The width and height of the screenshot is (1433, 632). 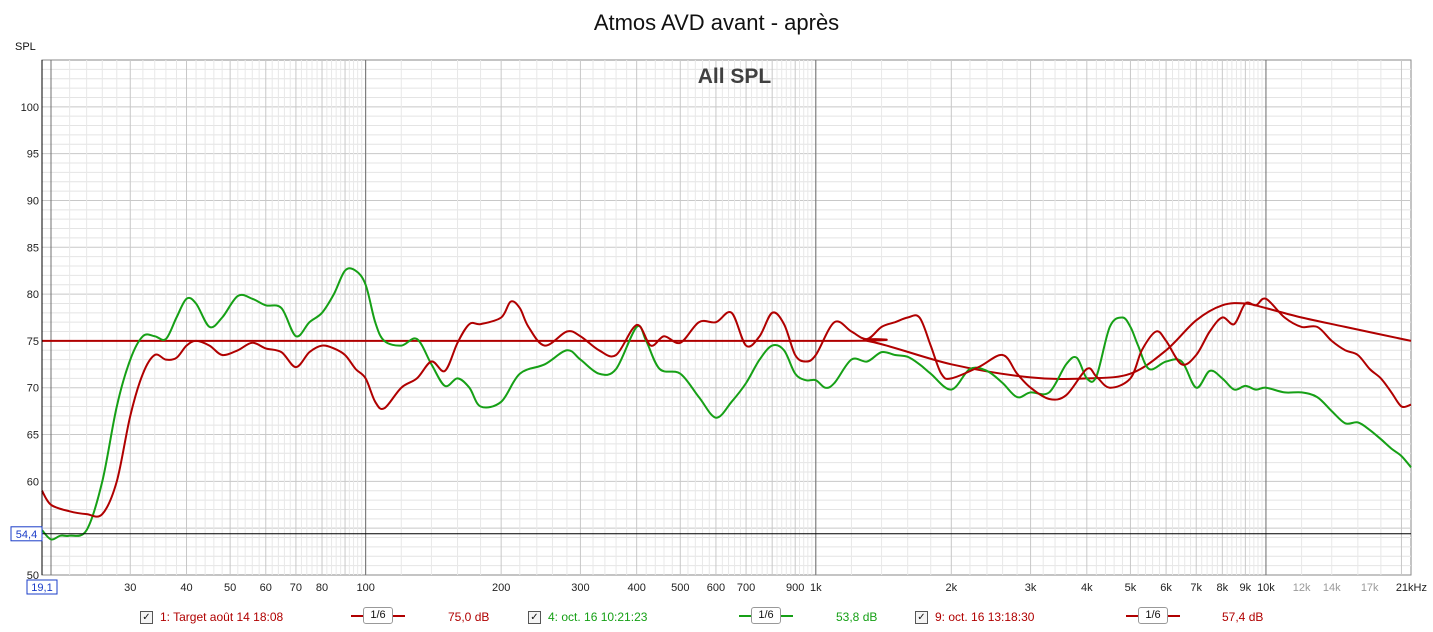 I want to click on x-tick-label: 8k, so click(x=1223, y=588).